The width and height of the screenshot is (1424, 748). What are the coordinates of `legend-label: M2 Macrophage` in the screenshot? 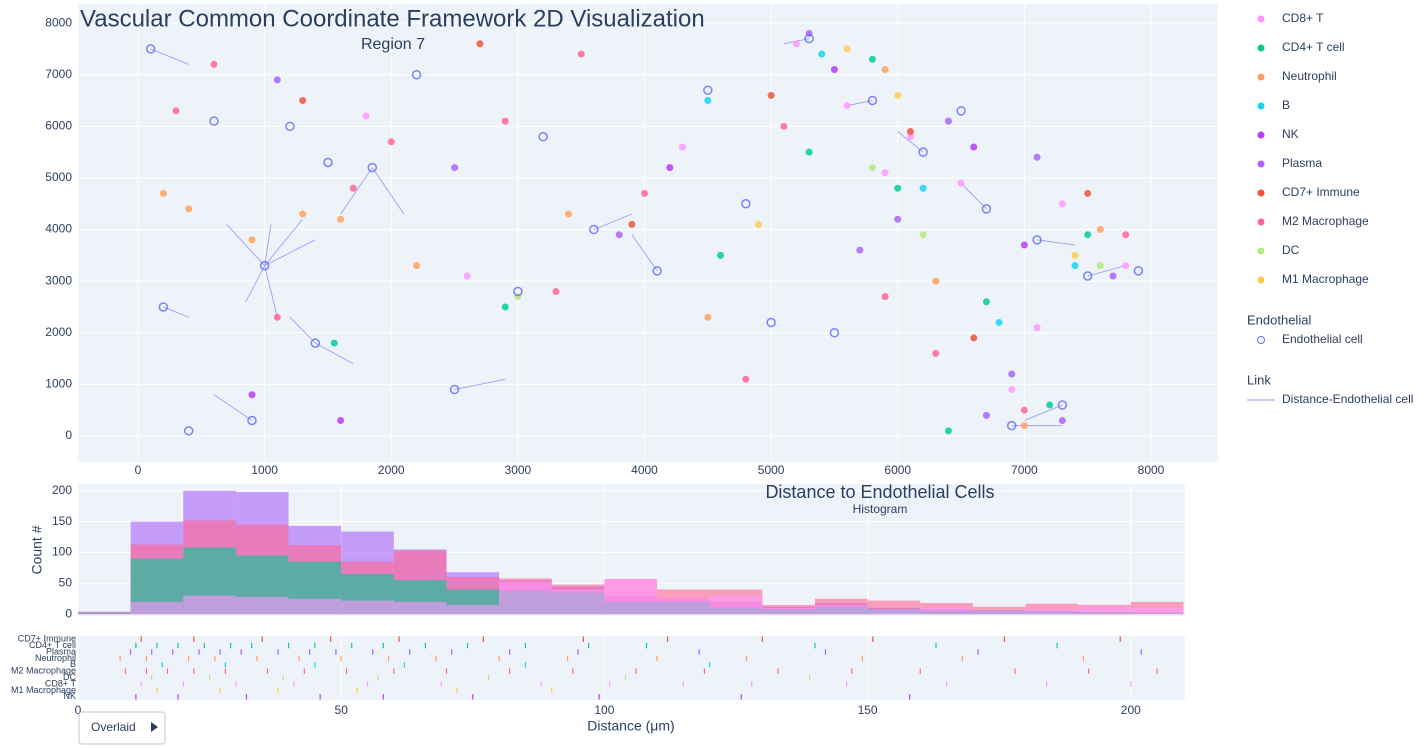 It's located at (1325, 221).